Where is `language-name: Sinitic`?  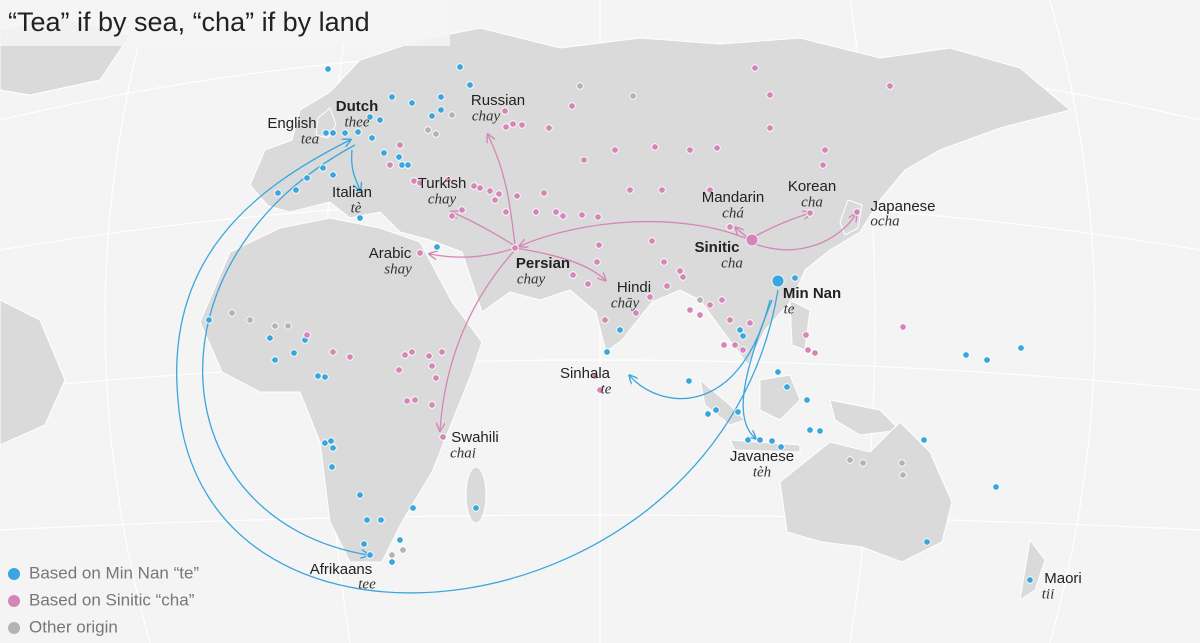
language-name: Sinitic is located at coordinates (716, 247).